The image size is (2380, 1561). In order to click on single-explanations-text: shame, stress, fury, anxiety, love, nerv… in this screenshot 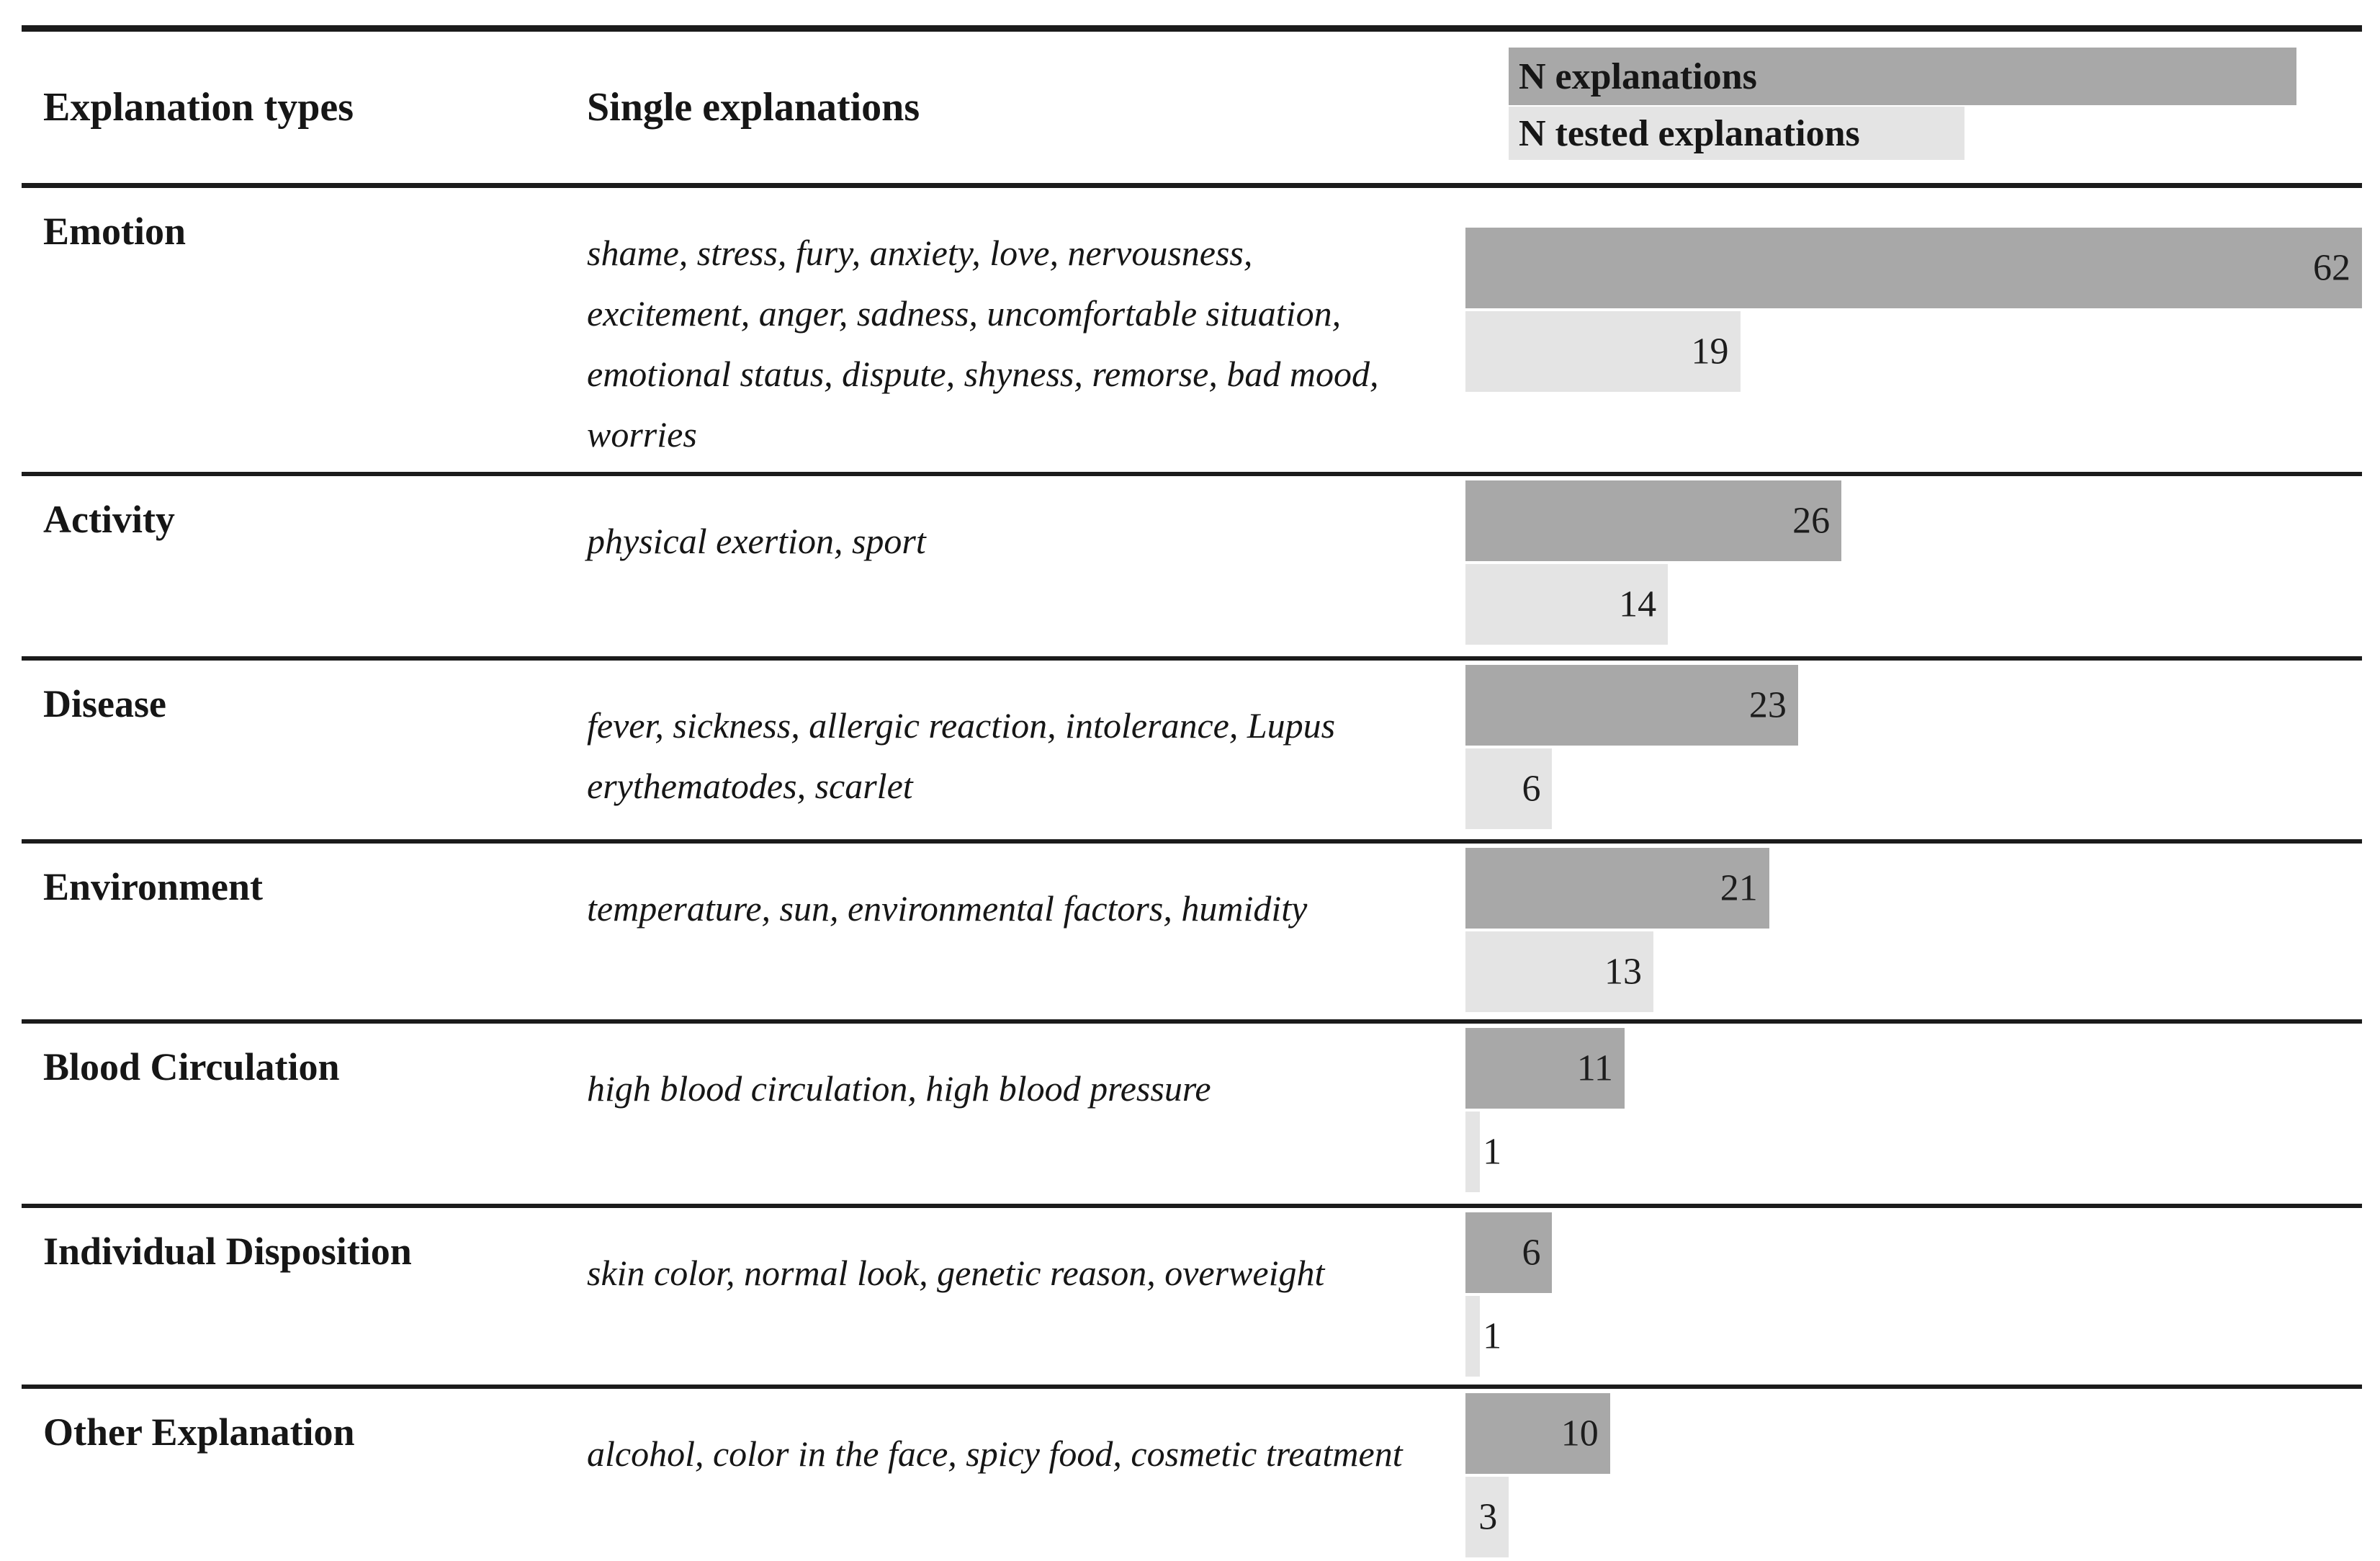, I will do `click(983, 344)`.